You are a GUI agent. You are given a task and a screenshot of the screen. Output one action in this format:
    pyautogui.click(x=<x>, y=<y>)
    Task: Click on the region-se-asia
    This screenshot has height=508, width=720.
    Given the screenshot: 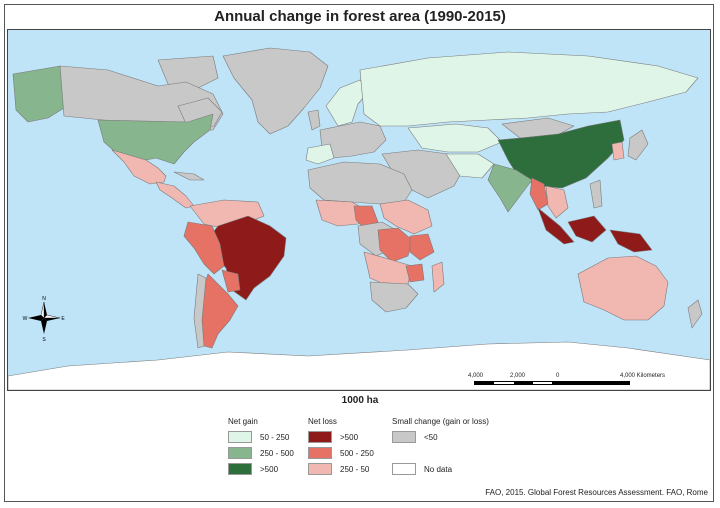 What is the action you would take?
    pyautogui.click(x=557, y=202)
    